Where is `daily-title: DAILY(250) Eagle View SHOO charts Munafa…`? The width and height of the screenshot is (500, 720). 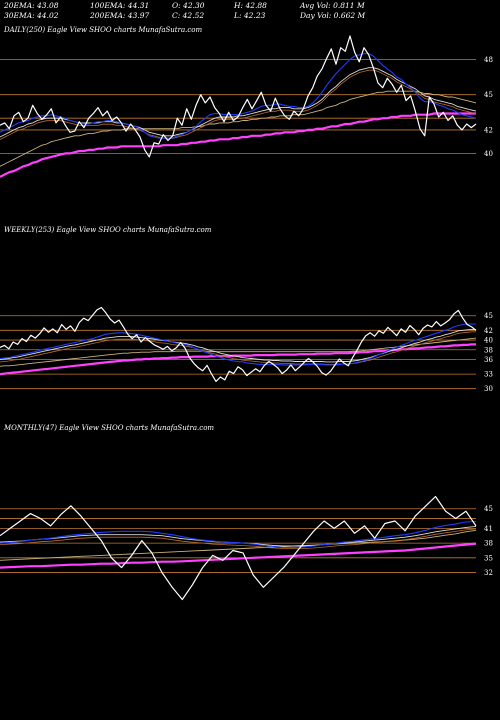 daily-title: DAILY(250) Eagle View SHOO charts Munafa… is located at coordinates (103, 30).